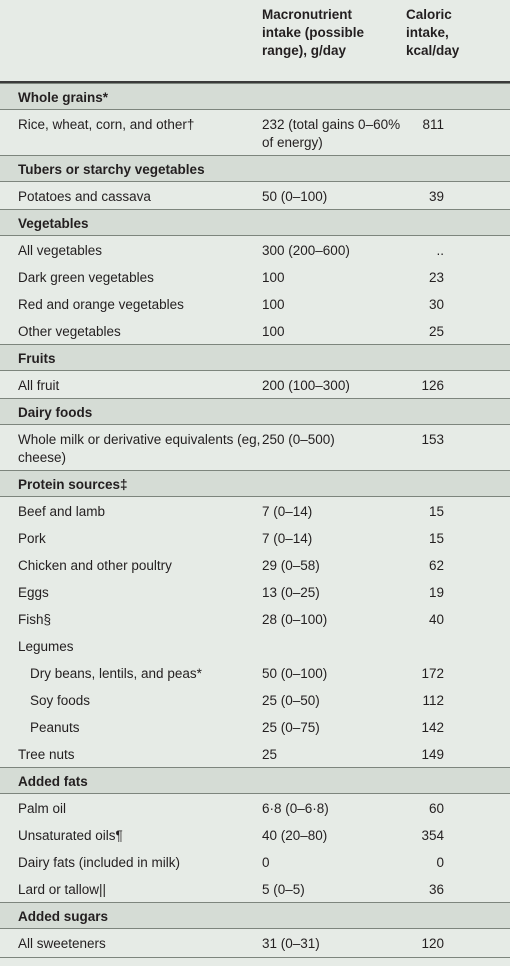  I want to click on row-label: Unsaturated oils¶, so click(70, 835).